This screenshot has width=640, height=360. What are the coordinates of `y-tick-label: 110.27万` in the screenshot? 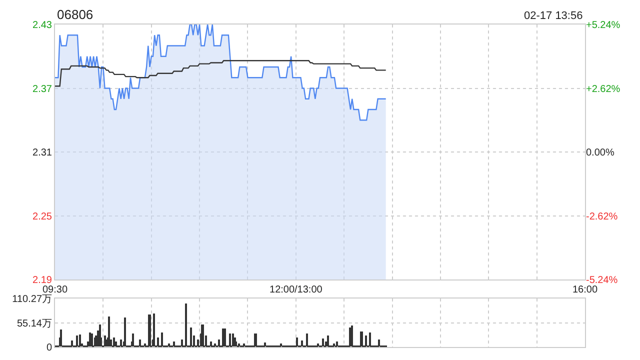 It's located at (32, 300).